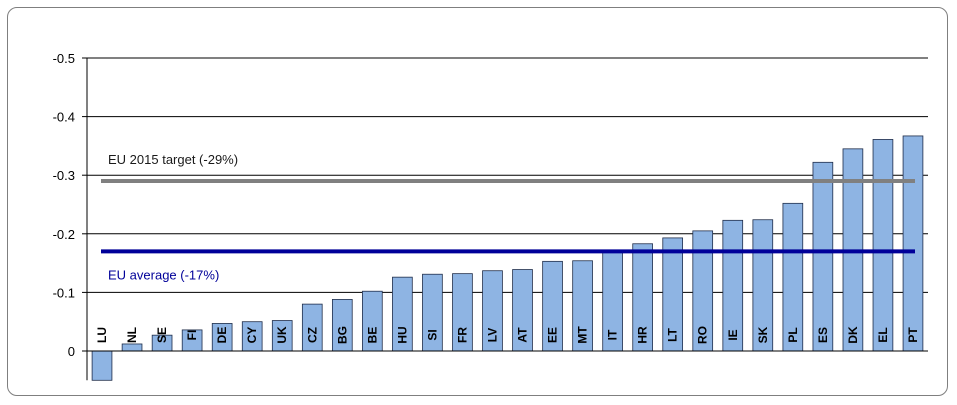  What do you see at coordinates (282, 335) in the screenshot?
I see `category-label: UK` at bounding box center [282, 335].